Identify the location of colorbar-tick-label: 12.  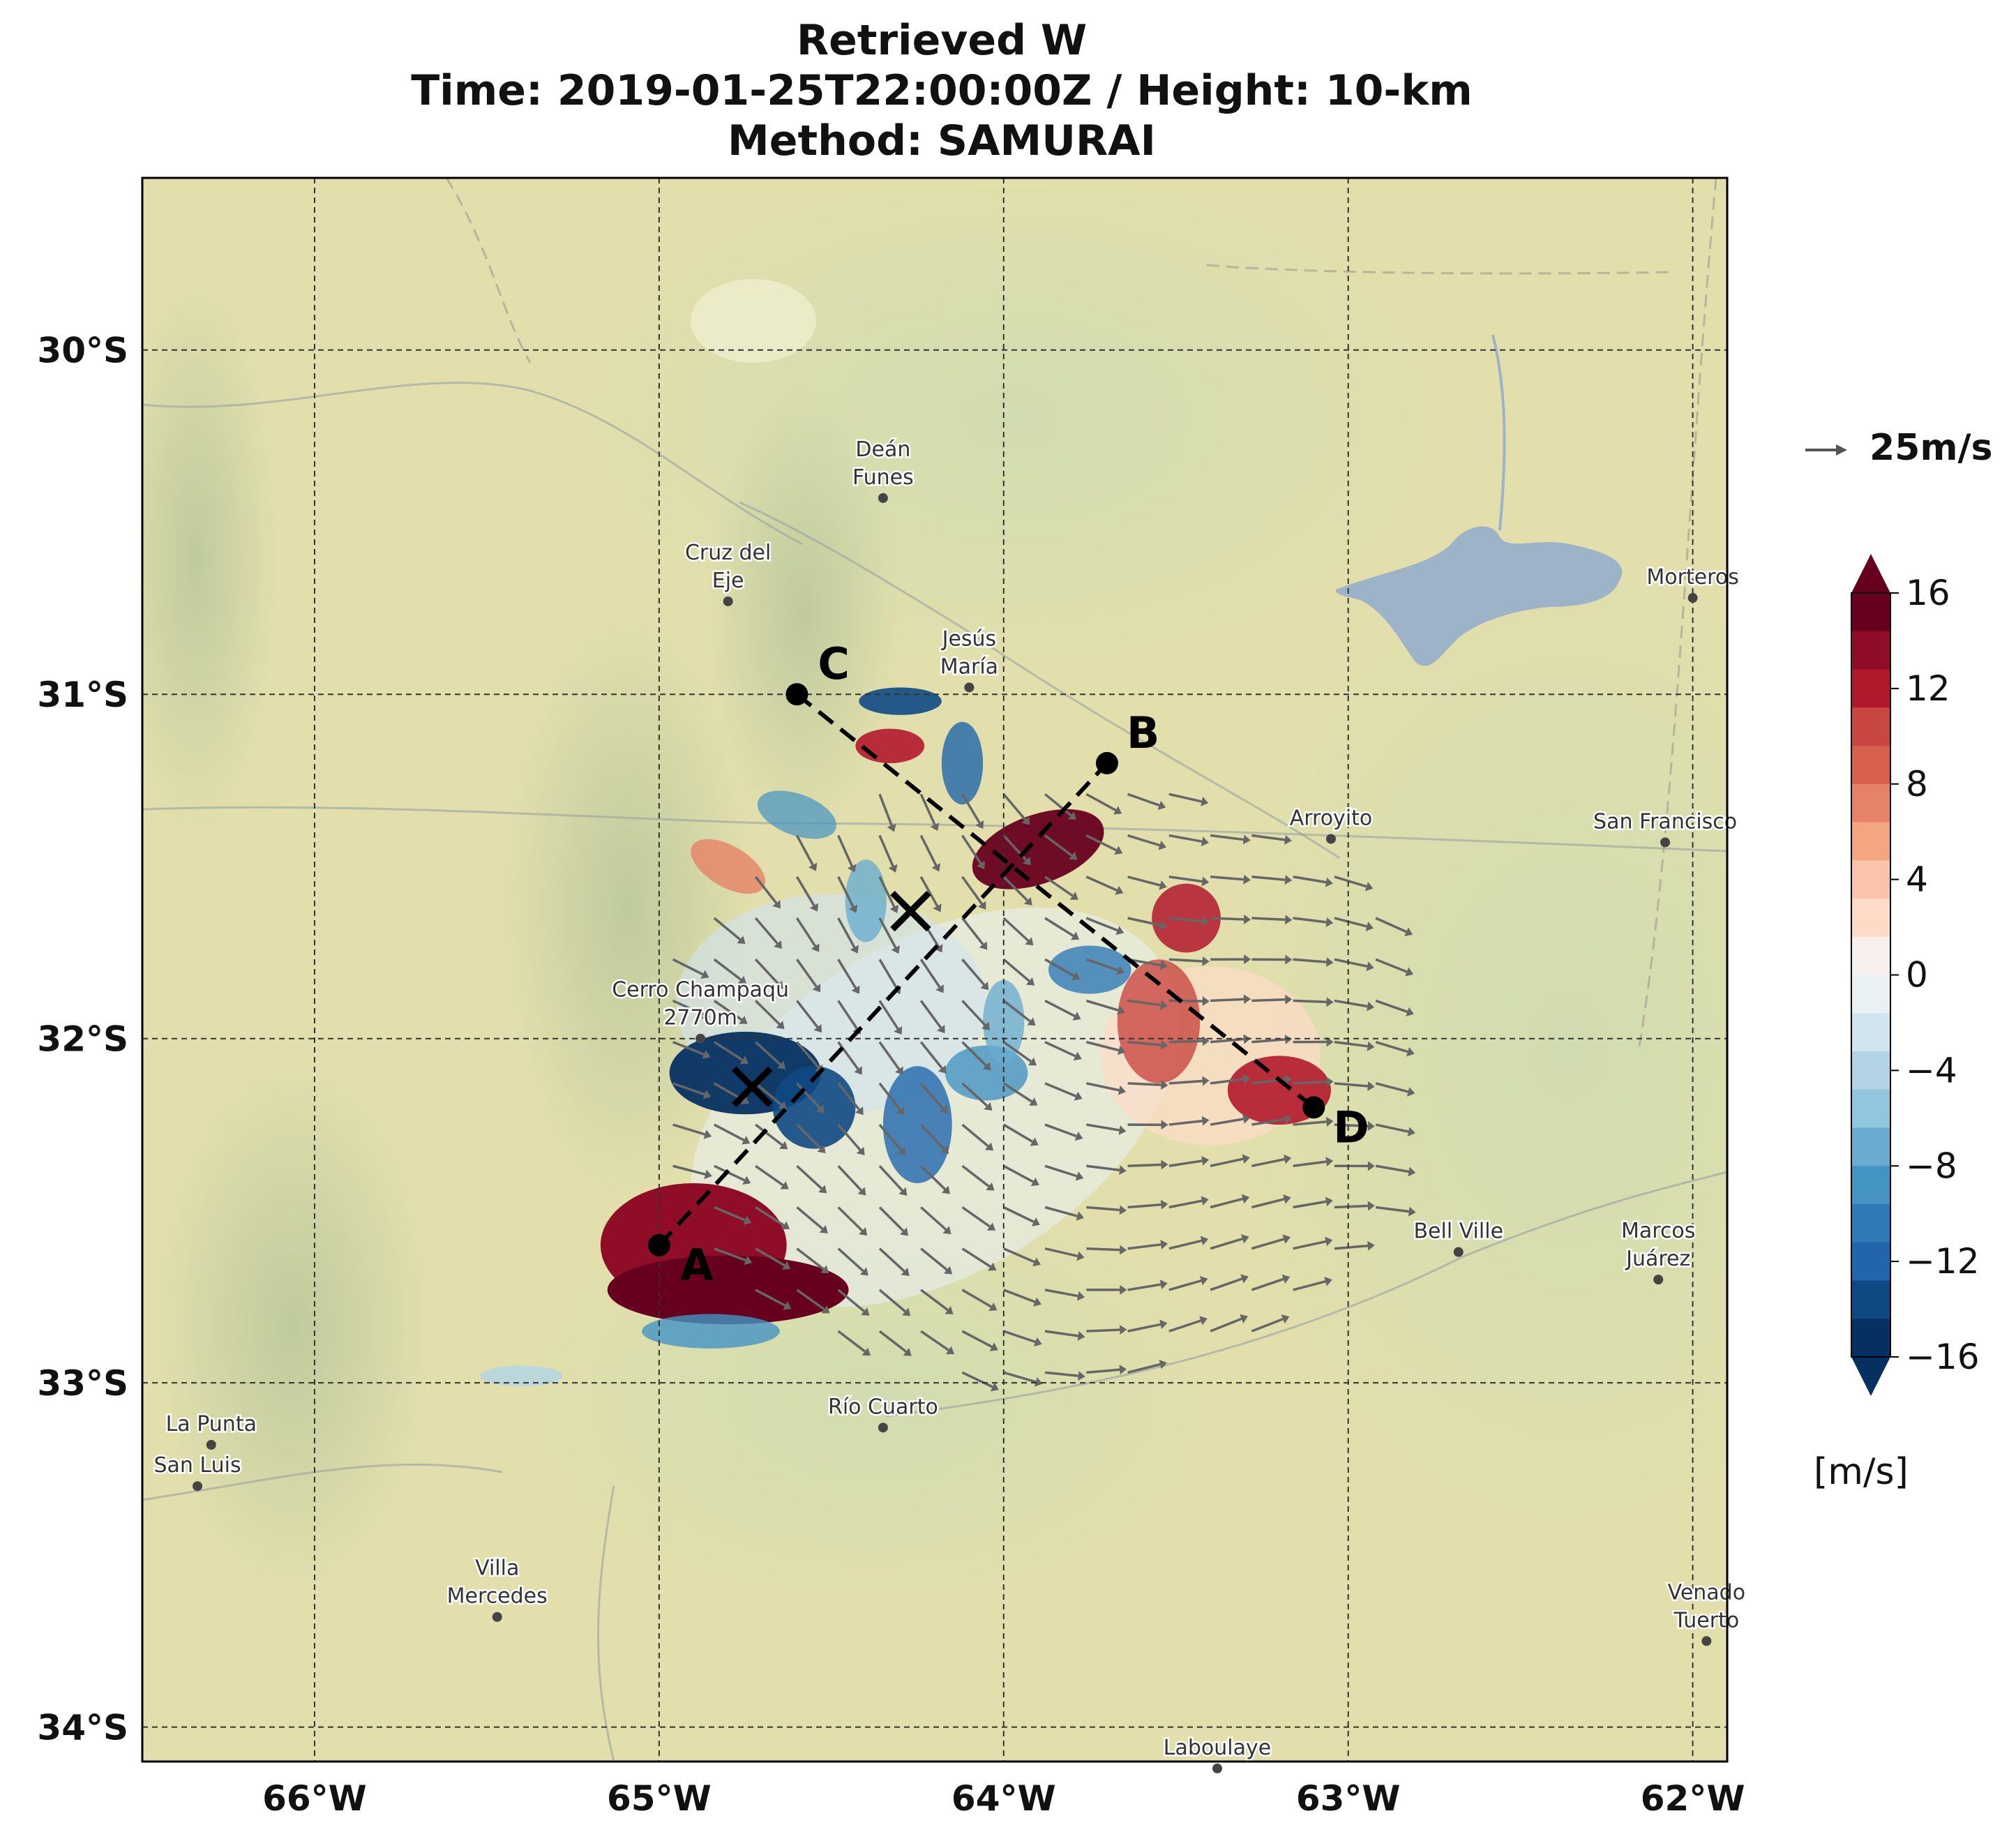
(1928, 688).